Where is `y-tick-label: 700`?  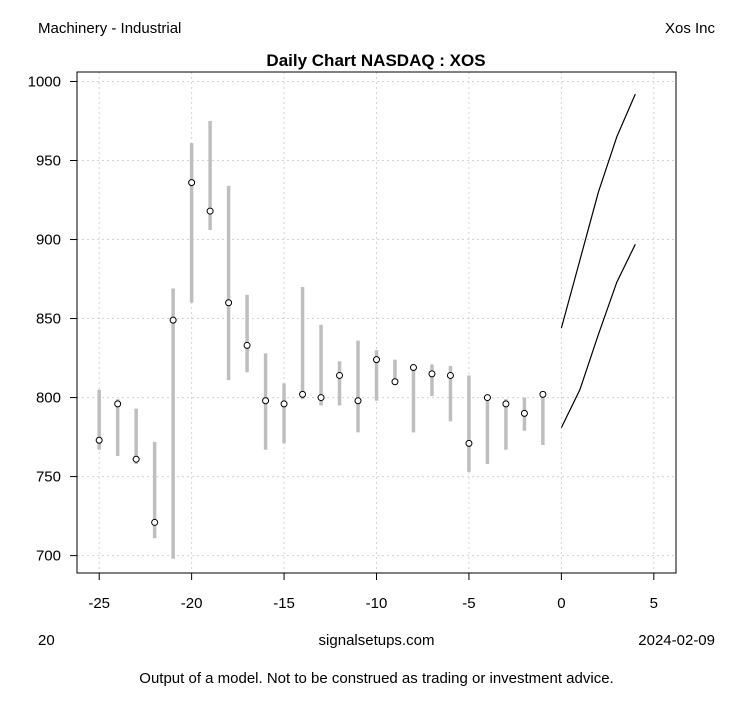
y-tick-label: 700 is located at coordinates (48, 556).